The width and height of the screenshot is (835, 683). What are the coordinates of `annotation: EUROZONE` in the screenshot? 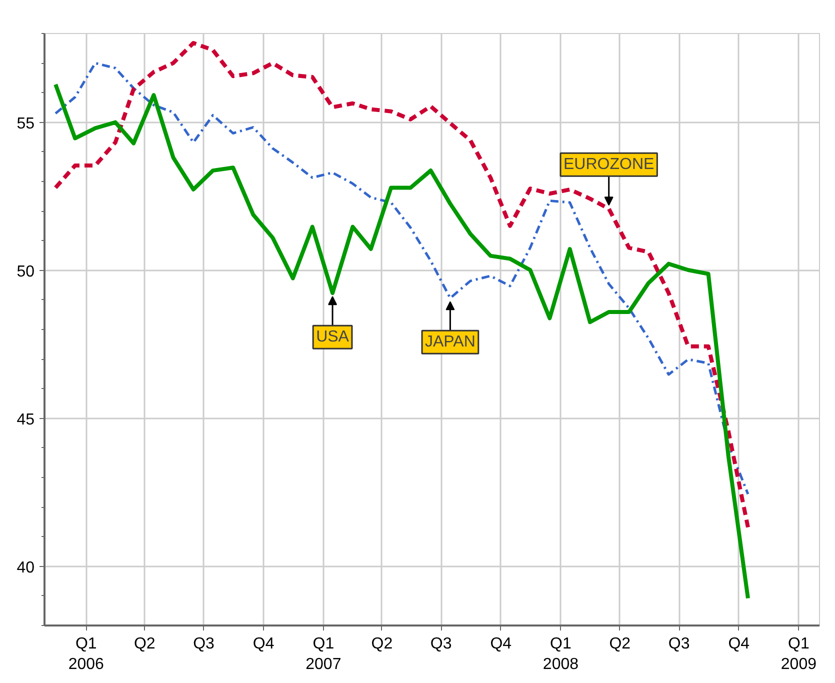 It's located at (609, 165).